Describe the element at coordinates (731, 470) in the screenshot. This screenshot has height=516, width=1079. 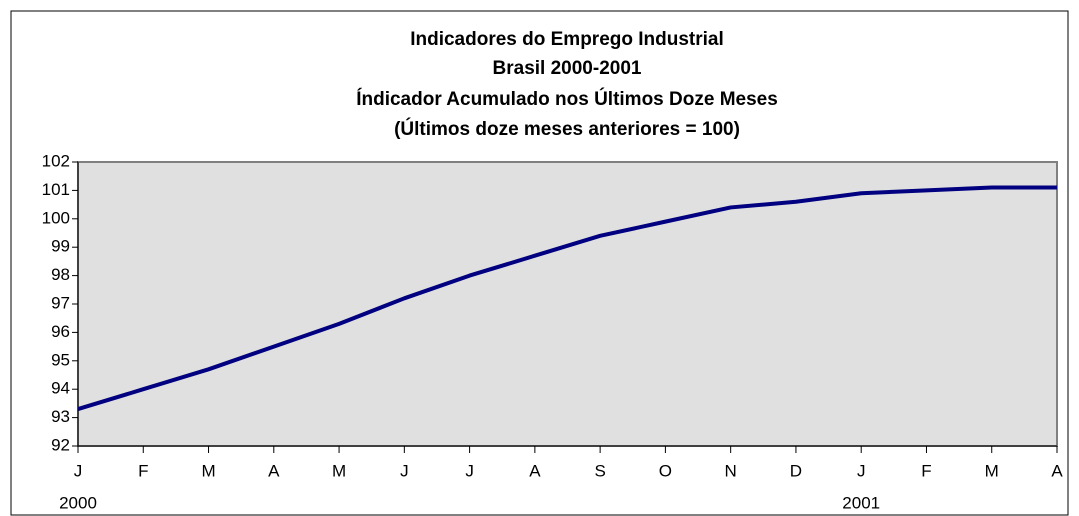
I see `x-tick-label: N` at that location.